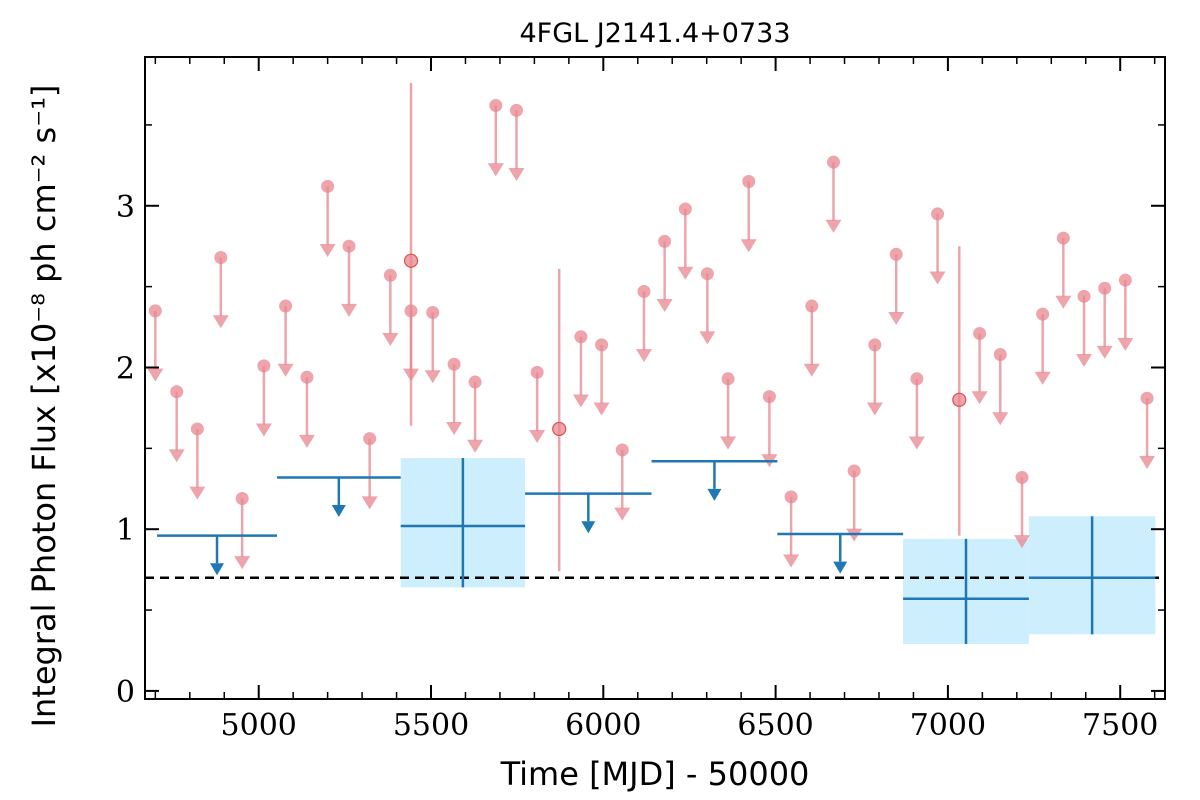 This screenshot has width=1200, height=800. I want to click on x-tick-label: 6000, so click(603, 725).